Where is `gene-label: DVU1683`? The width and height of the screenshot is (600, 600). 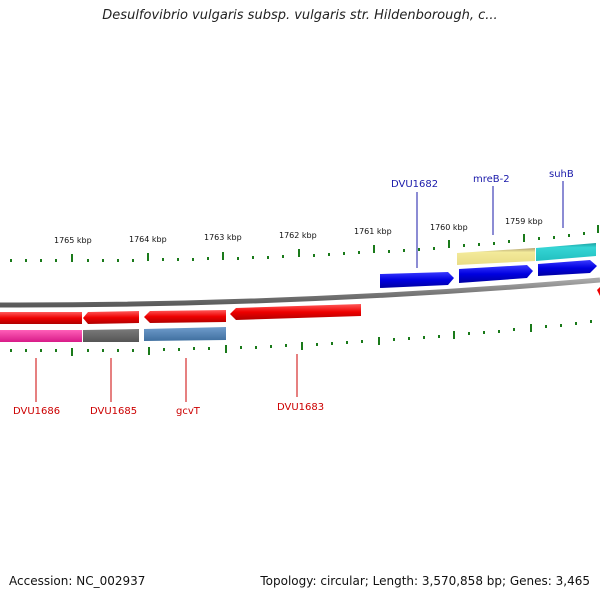
gene-label: DVU1683 is located at coordinates (300, 407).